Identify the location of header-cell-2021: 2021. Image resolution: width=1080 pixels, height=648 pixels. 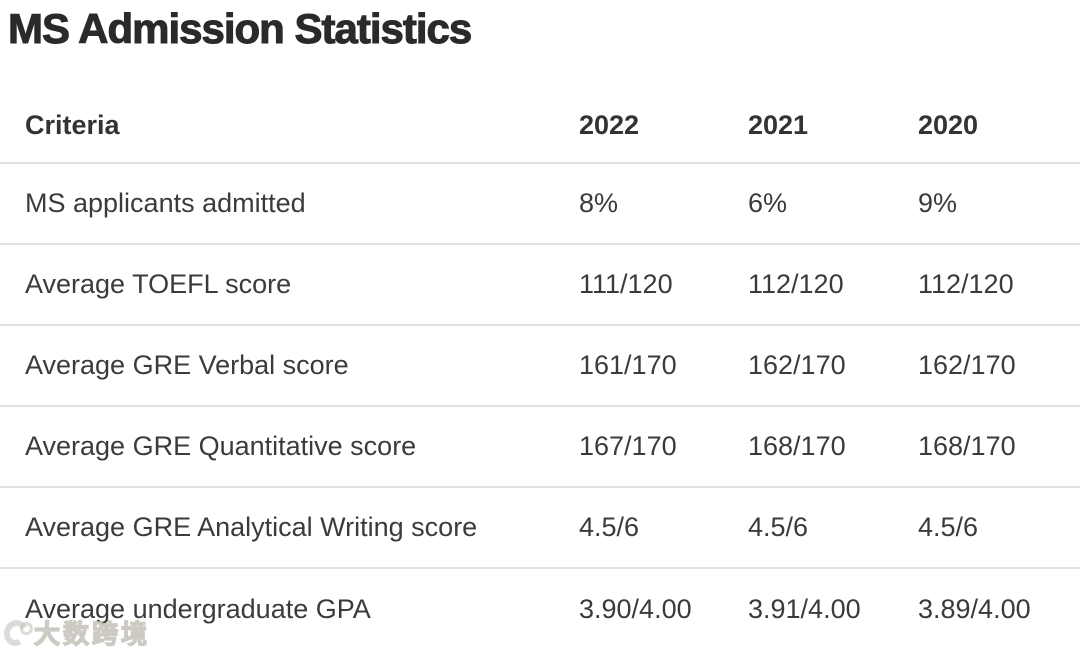
(833, 127).